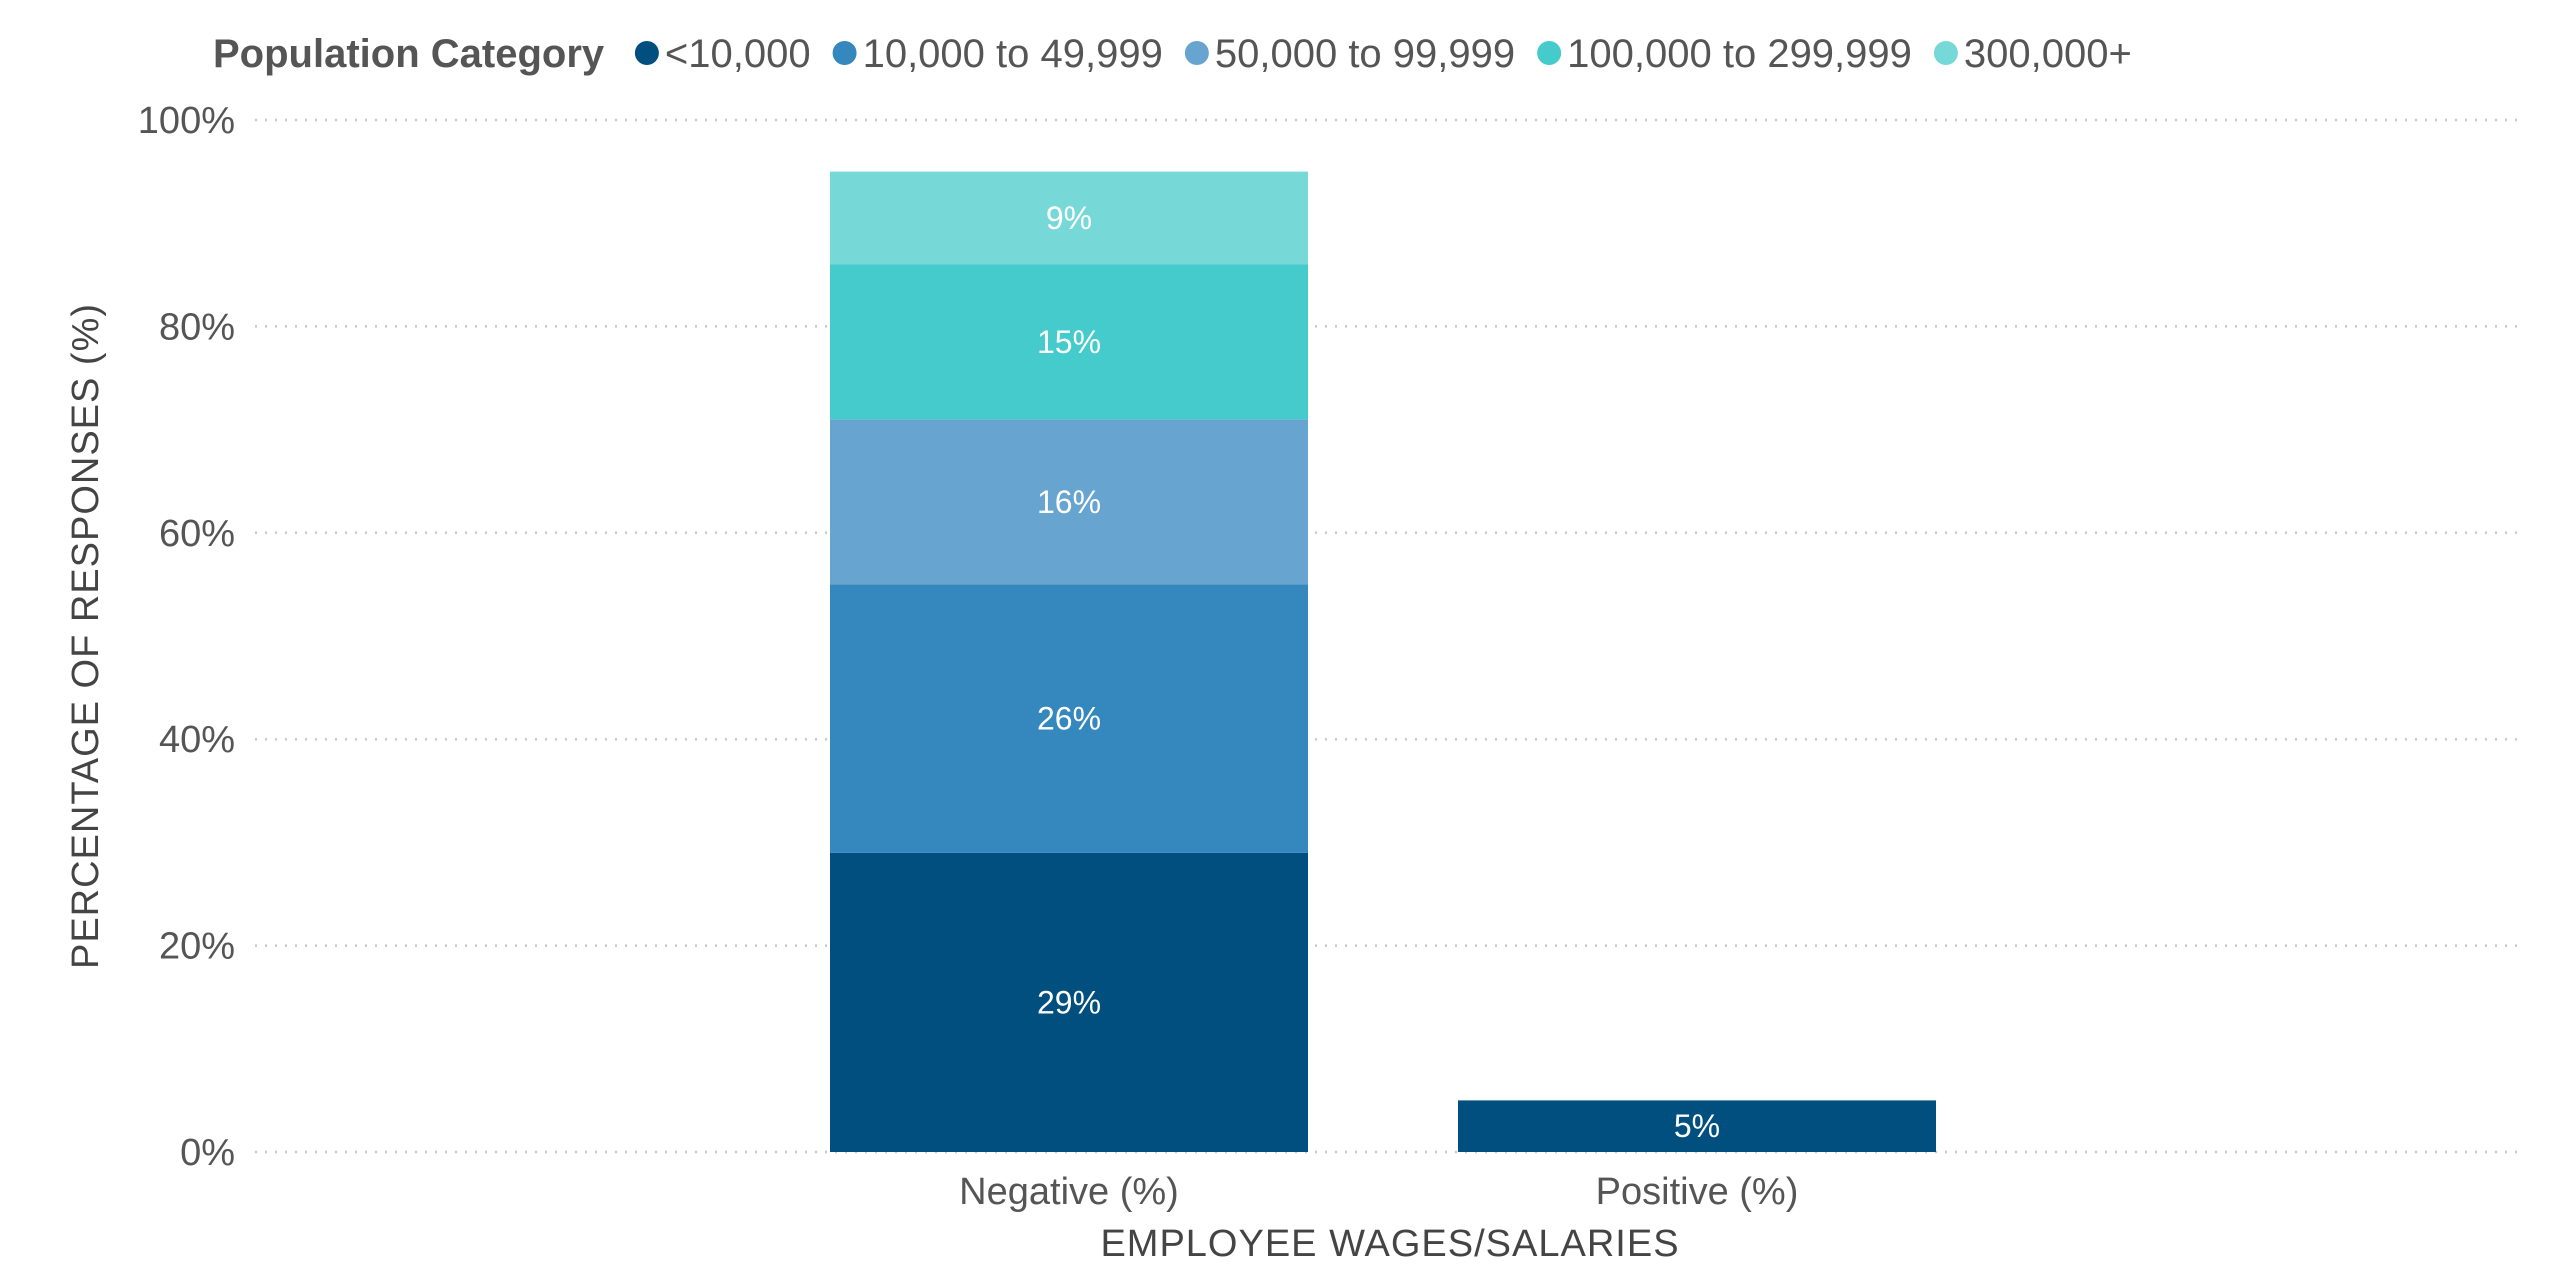 This screenshot has width=2560, height=1281. I want to click on legend-label-0: <10,000, so click(738, 54).